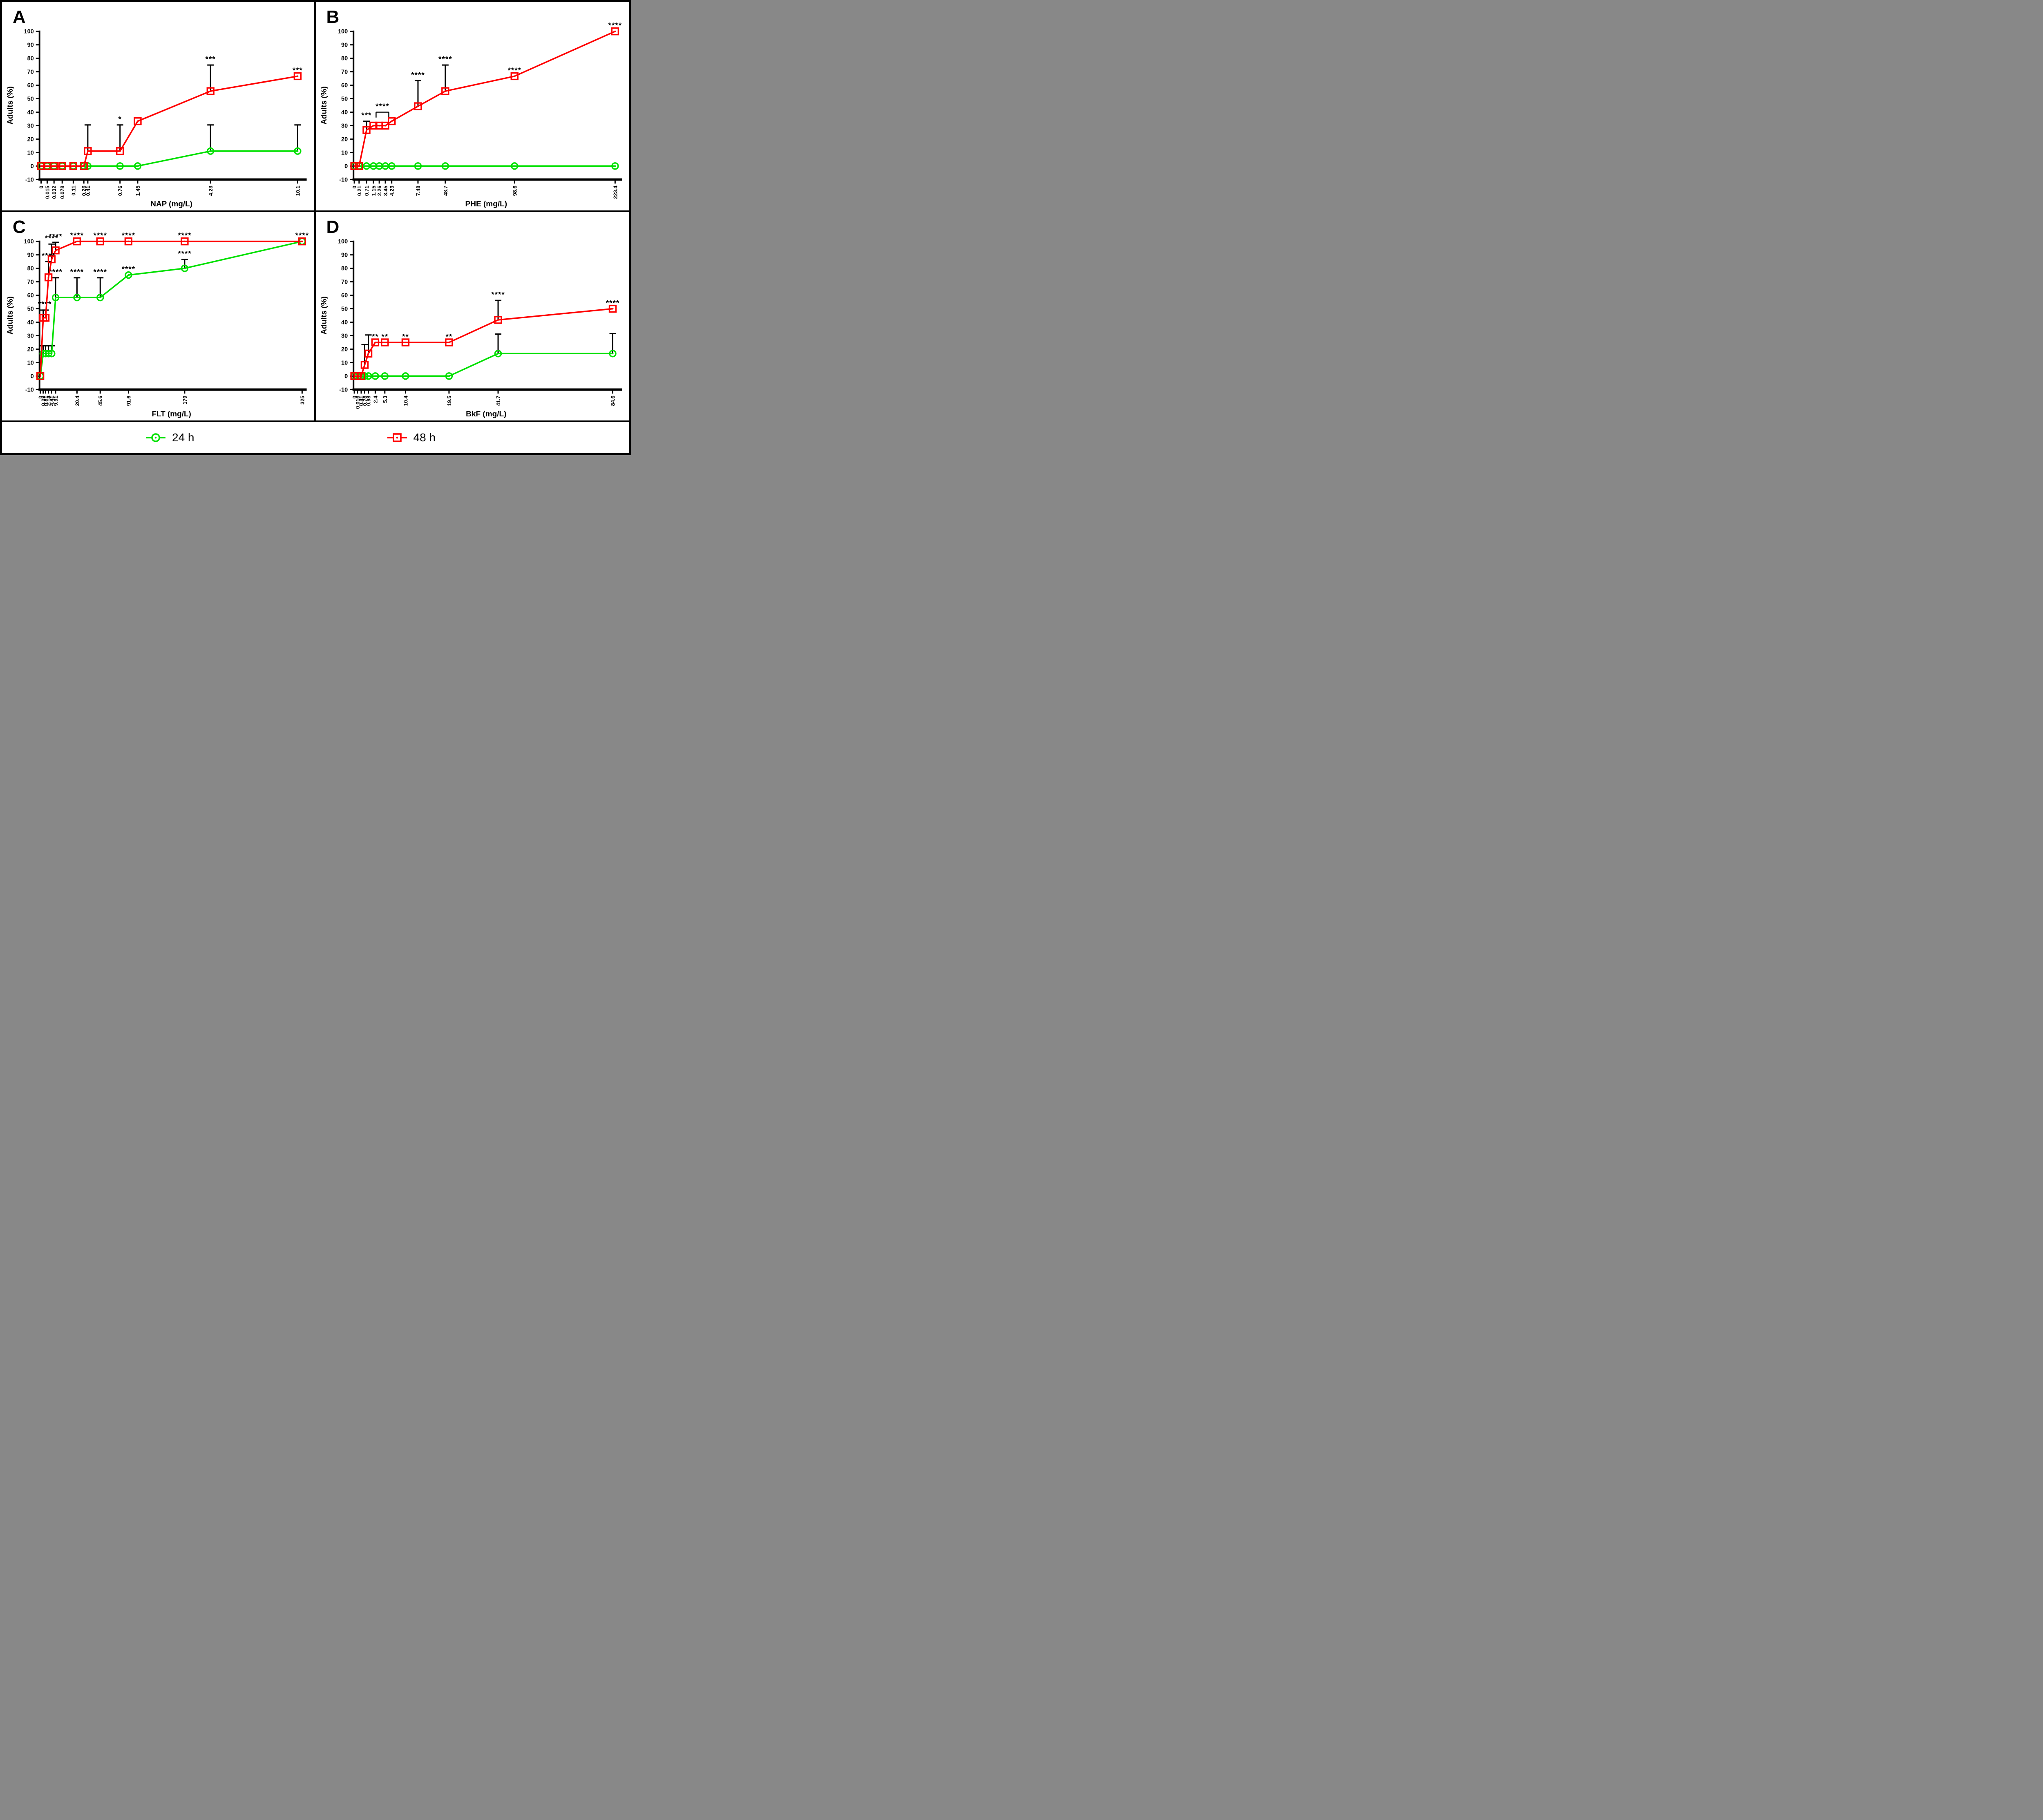 The width and height of the screenshot is (2043, 1820). I want to click on legend-marker-24h-circle-icon, so click(155, 437).